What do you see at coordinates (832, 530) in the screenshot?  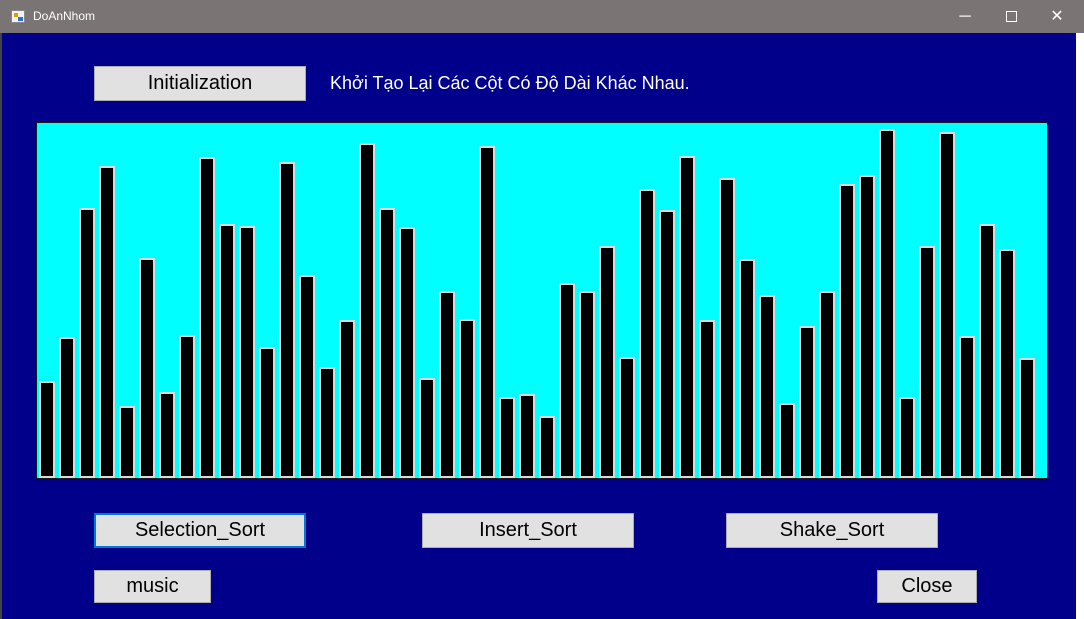 I see `shake-sort-button: Shake_Sort` at bounding box center [832, 530].